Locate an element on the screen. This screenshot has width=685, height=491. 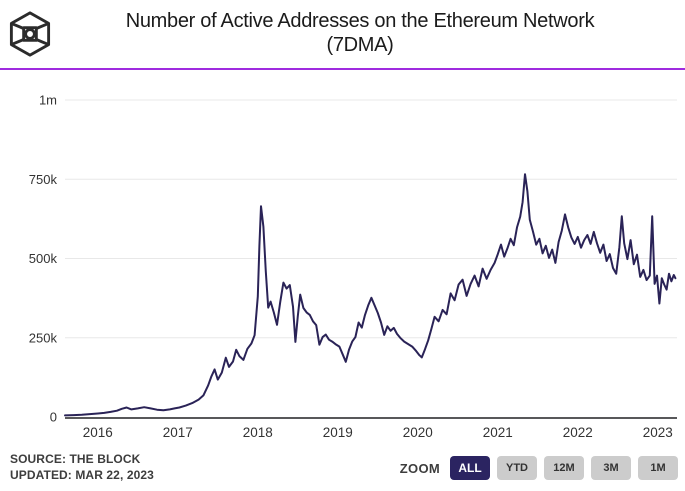
y-axis-tick-label: 250k is located at coordinates (43, 337).